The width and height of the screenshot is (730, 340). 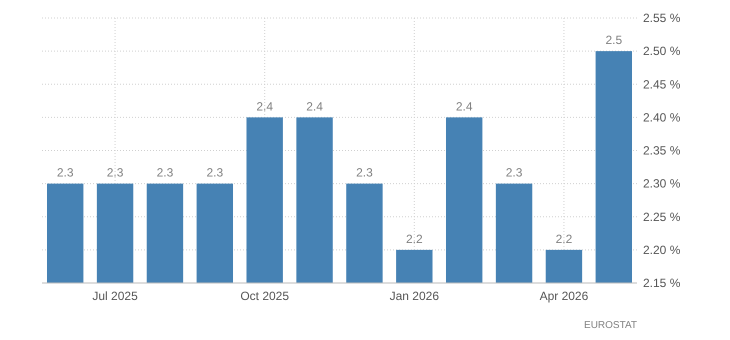 What do you see at coordinates (564, 296) in the screenshot?
I see `x-tick-label: Apr 2026` at bounding box center [564, 296].